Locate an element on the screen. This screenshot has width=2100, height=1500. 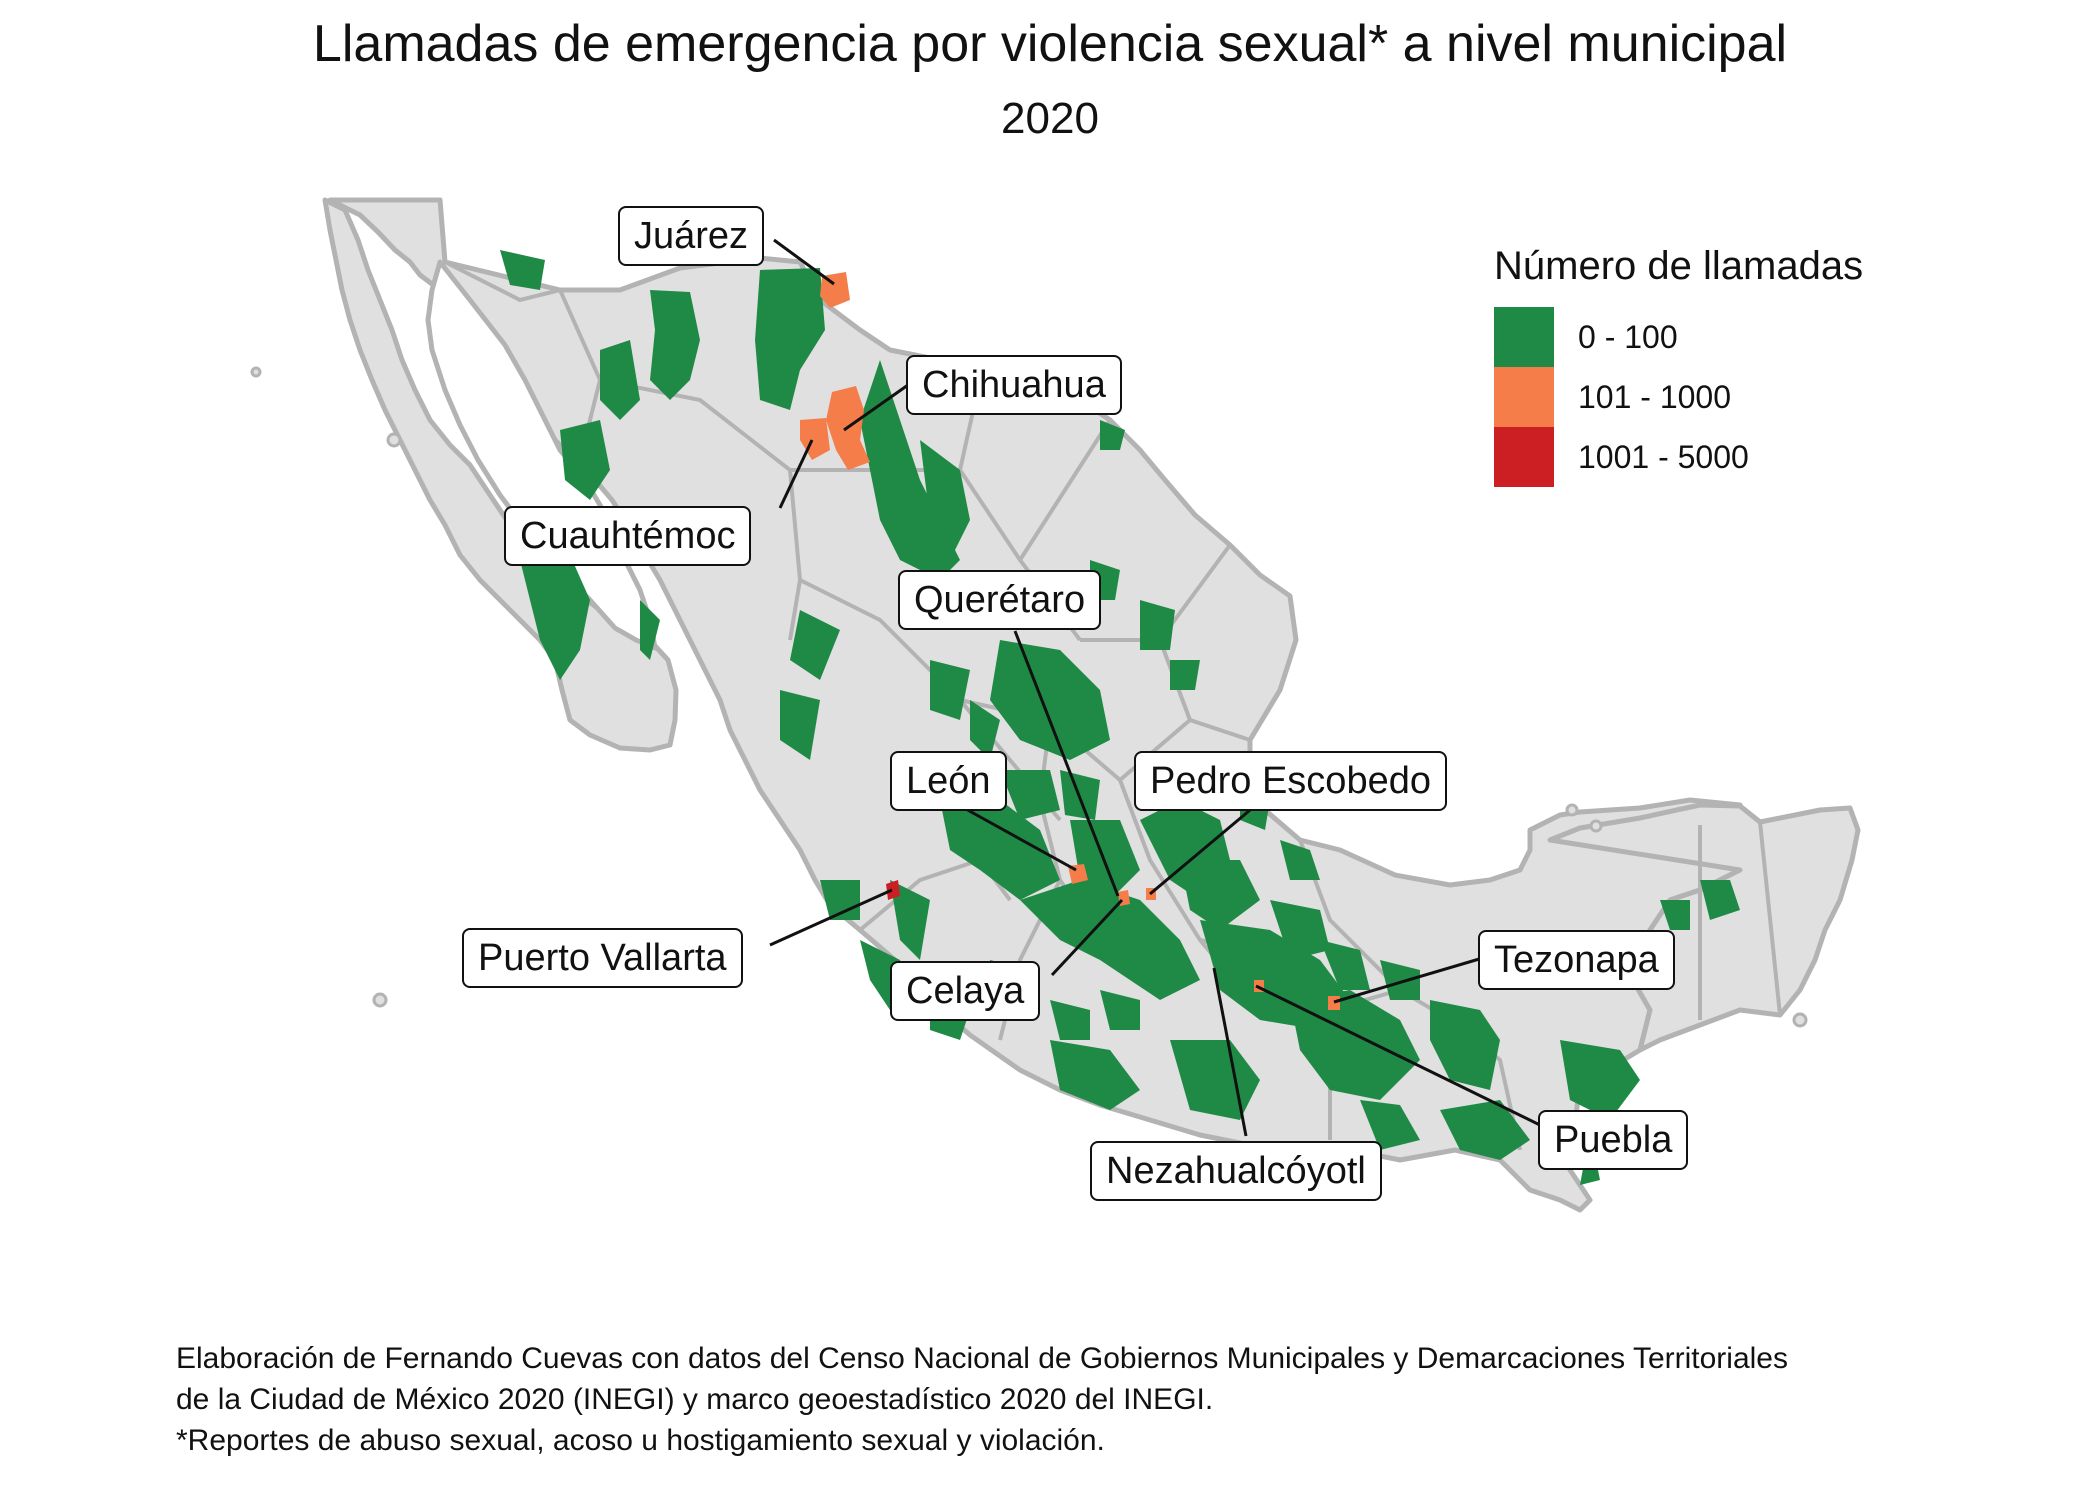
legend-swatch-green is located at coordinates (1524, 337).